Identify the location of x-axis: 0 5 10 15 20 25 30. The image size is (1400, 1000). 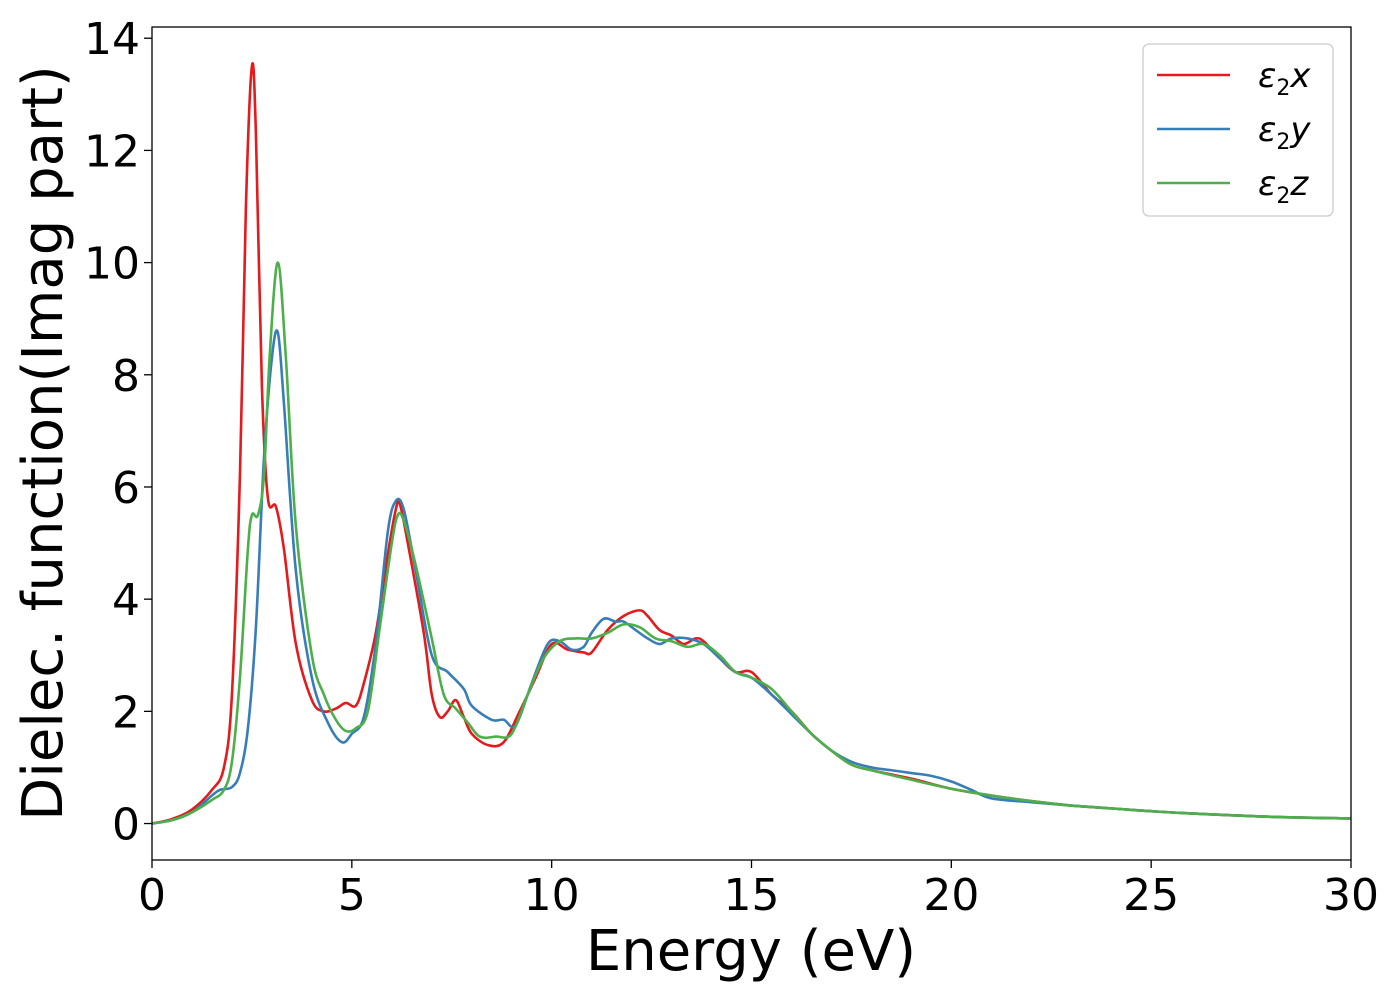
(758, 890).